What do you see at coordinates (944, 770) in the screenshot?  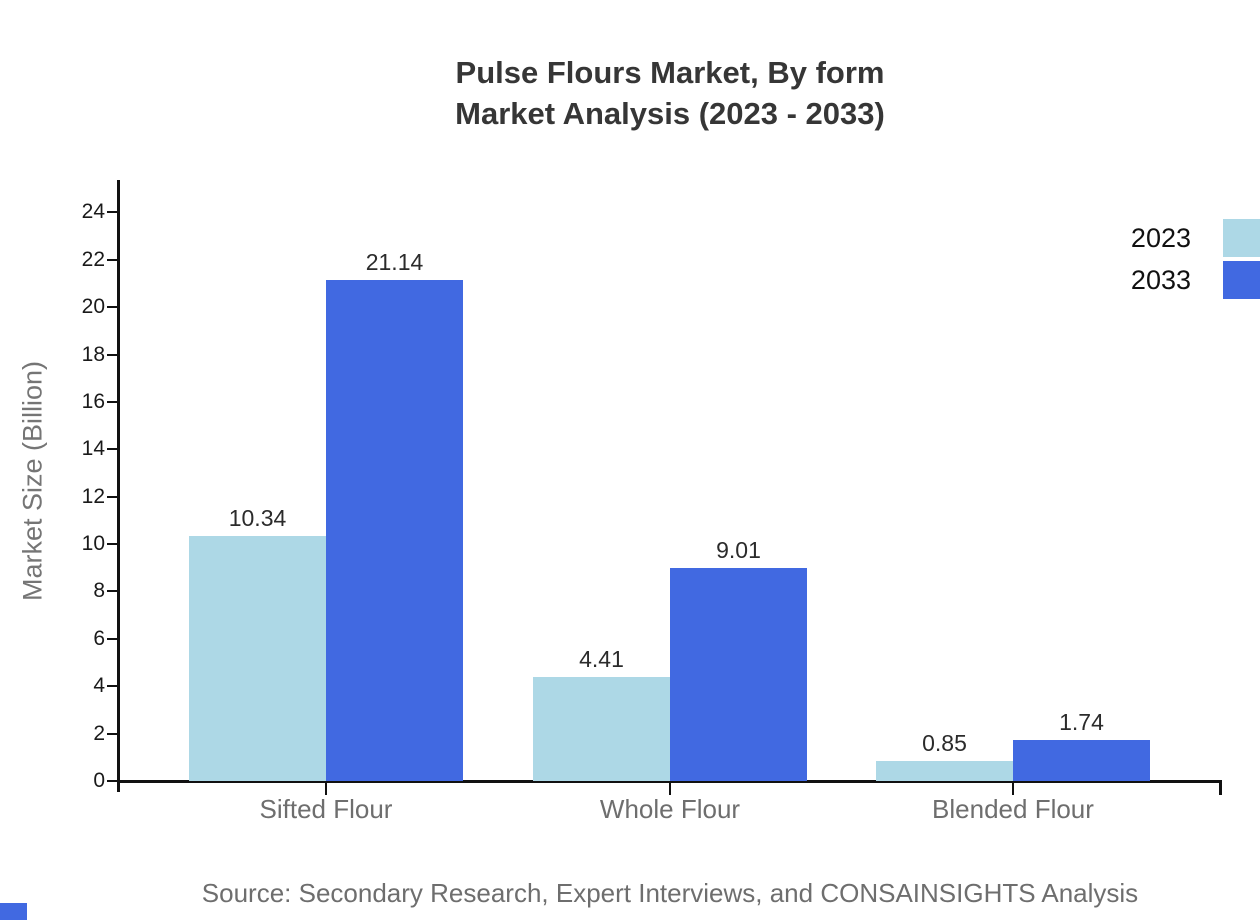 I see `bar-2023-blended-flour` at bounding box center [944, 770].